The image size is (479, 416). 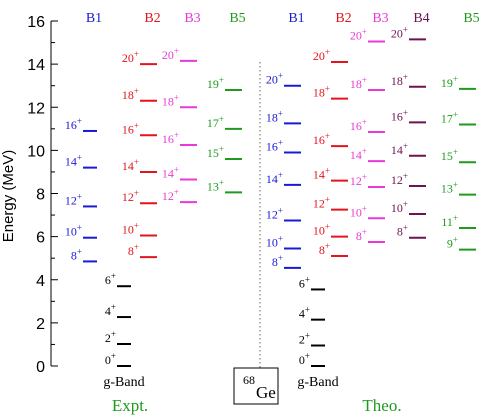 I want to click on y-tick-label: 14, so click(x=36, y=65).